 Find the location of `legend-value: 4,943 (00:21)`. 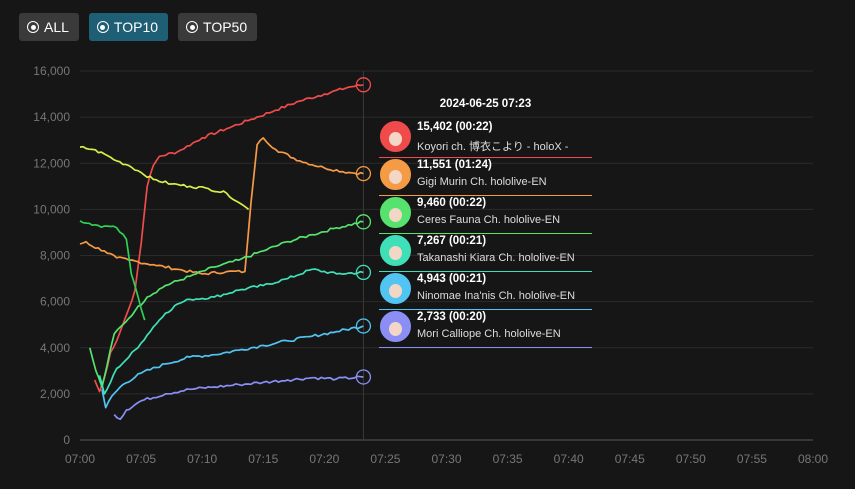

legend-value: 4,943 (00:21) is located at coordinates (452, 279).